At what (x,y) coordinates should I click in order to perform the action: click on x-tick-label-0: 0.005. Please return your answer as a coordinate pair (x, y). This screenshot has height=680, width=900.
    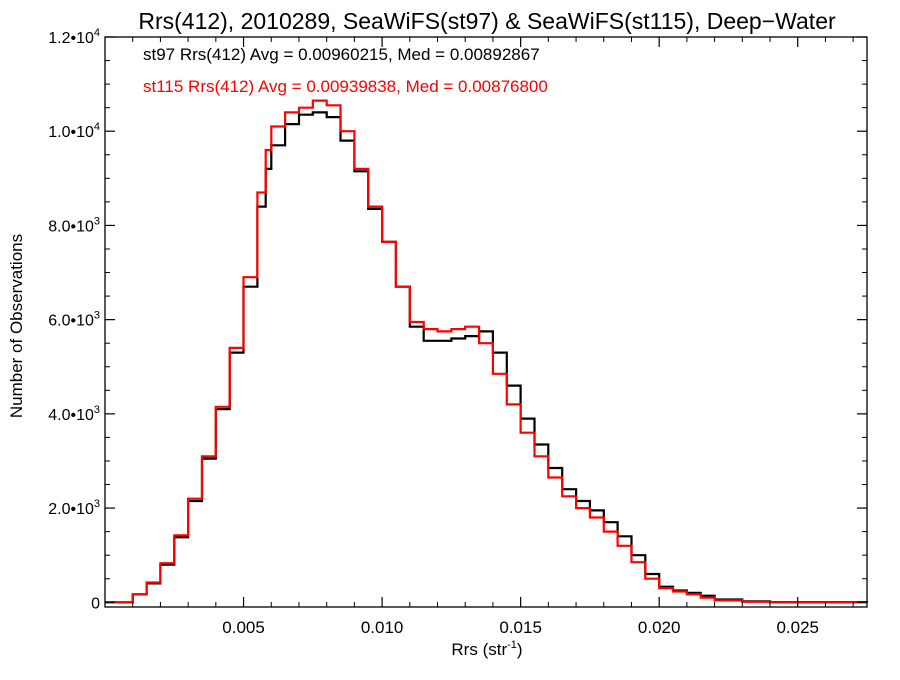
    Looking at the image, I should click on (243, 627).